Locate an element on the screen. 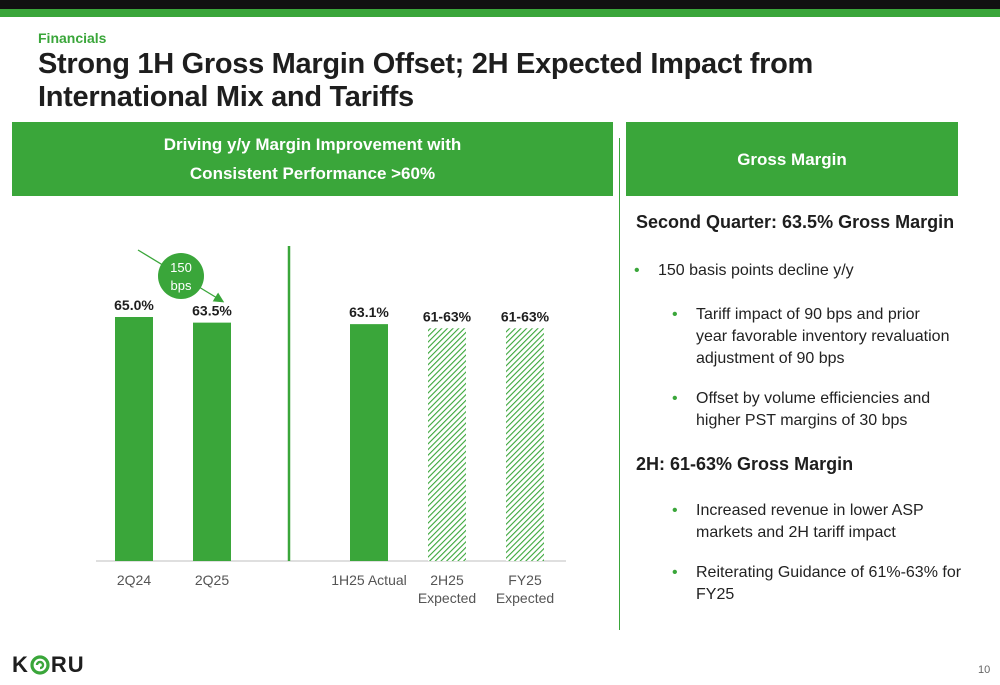 The height and width of the screenshot is (685, 1000). top-bar-dark is located at coordinates (500, 4).